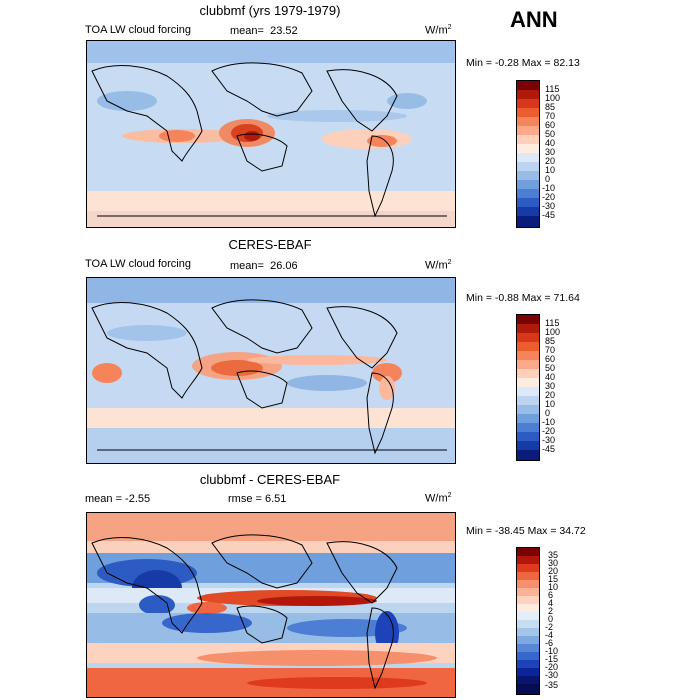 Image resolution: width=700 pixels, height=700 pixels. Describe the element at coordinates (550, 341) in the screenshot. I see `panel2-colorbar-label: 85` at that location.